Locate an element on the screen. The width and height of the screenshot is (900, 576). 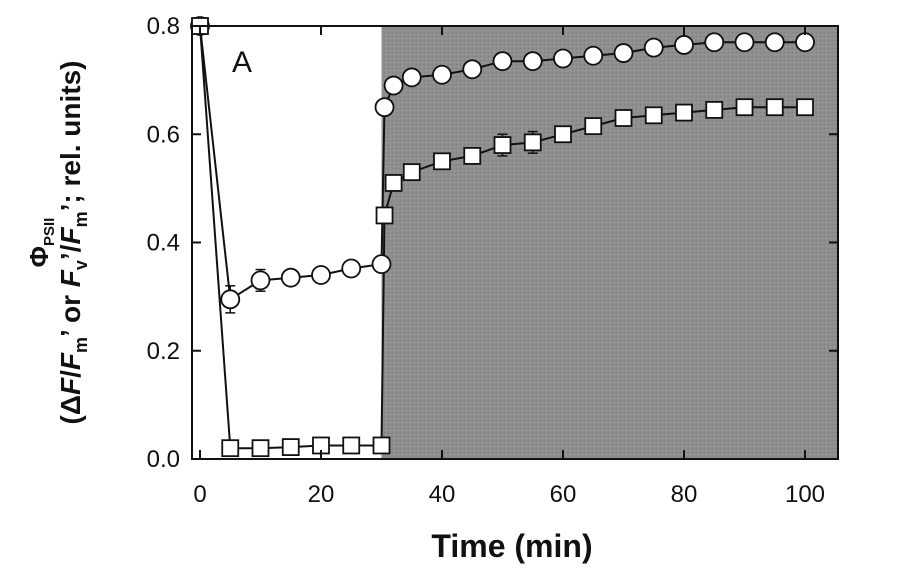
x-tick-label: 80 is located at coordinates (684, 494).